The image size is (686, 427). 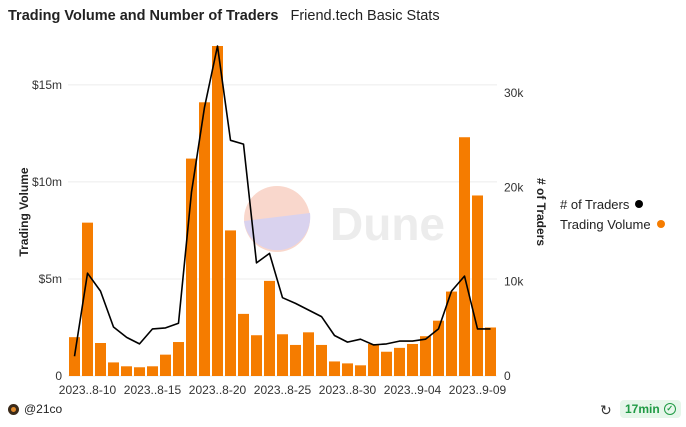 I want to click on legend-item-volume: Trading Volume, so click(x=612, y=224).